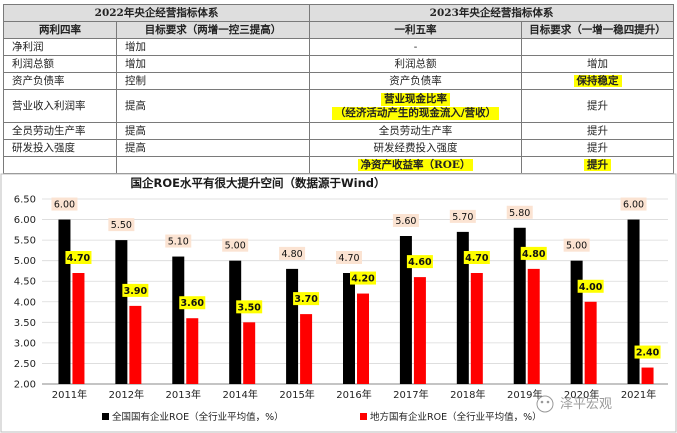 This screenshot has height=433, width=677. Describe the element at coordinates (121, 225) in the screenshot. I see `data-label: 5.50` at that location.